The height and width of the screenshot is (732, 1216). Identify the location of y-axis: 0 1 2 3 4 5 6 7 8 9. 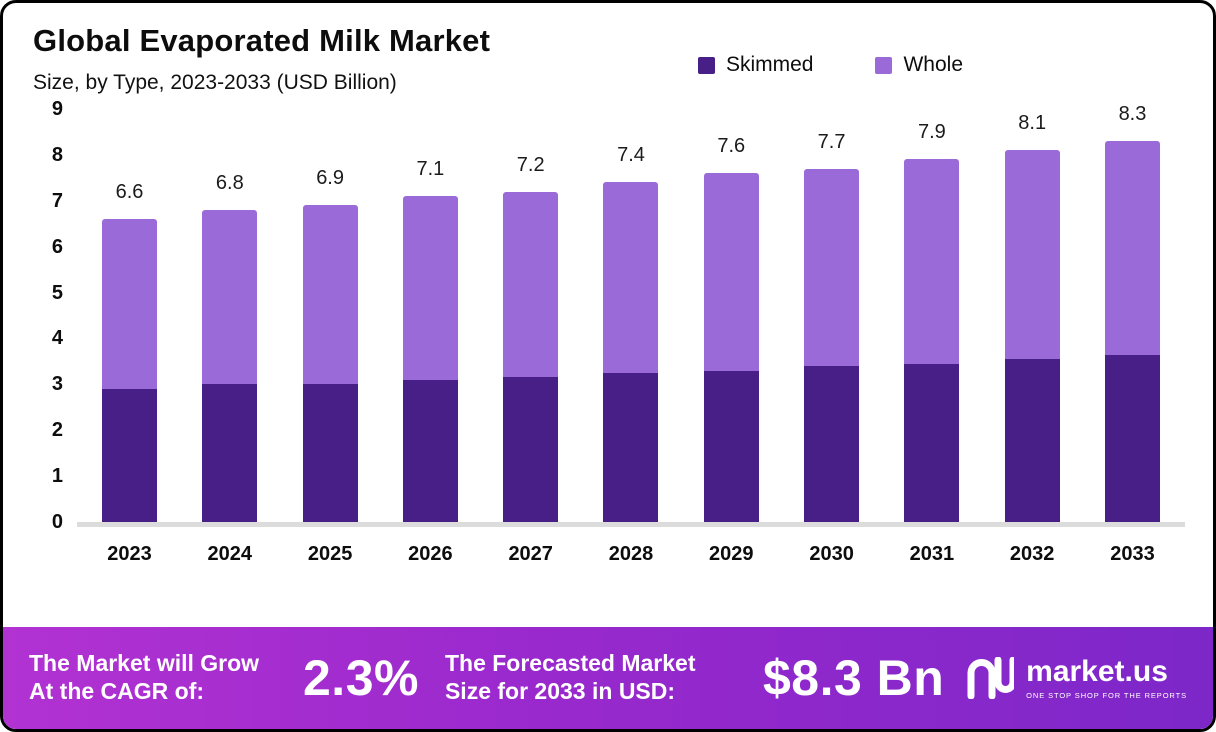
(53, 332).